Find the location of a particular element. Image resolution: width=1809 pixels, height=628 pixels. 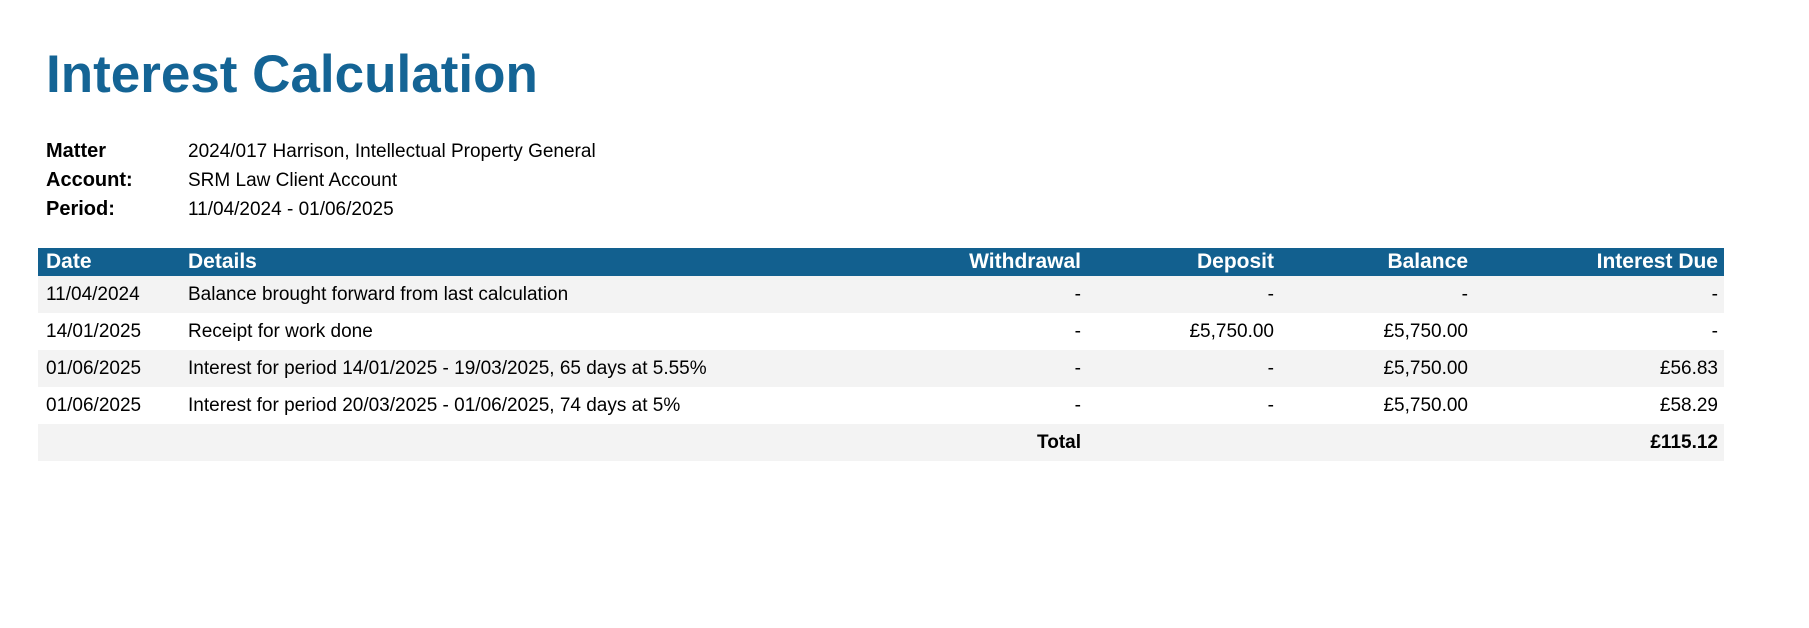

total-row: Total £115.12 is located at coordinates (881, 442).